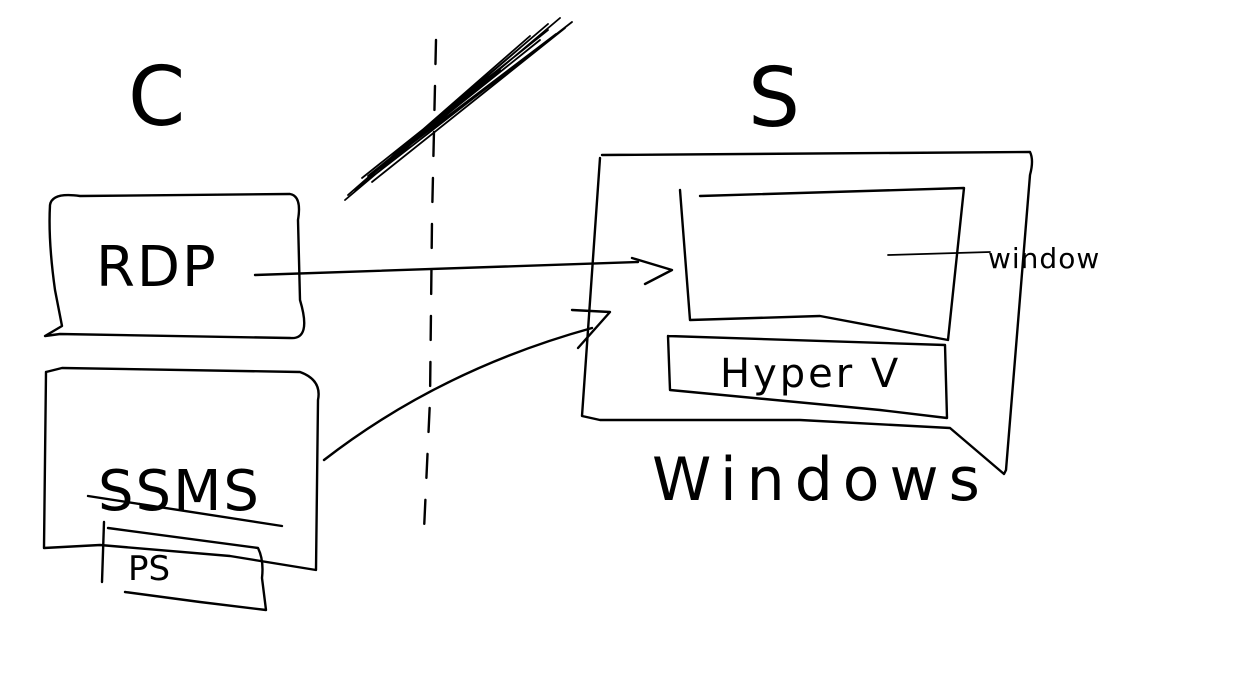 Image resolution: width=1260 pixels, height=694 pixels. What do you see at coordinates (458, 109) in the screenshot?
I see `scribble-mark` at bounding box center [458, 109].